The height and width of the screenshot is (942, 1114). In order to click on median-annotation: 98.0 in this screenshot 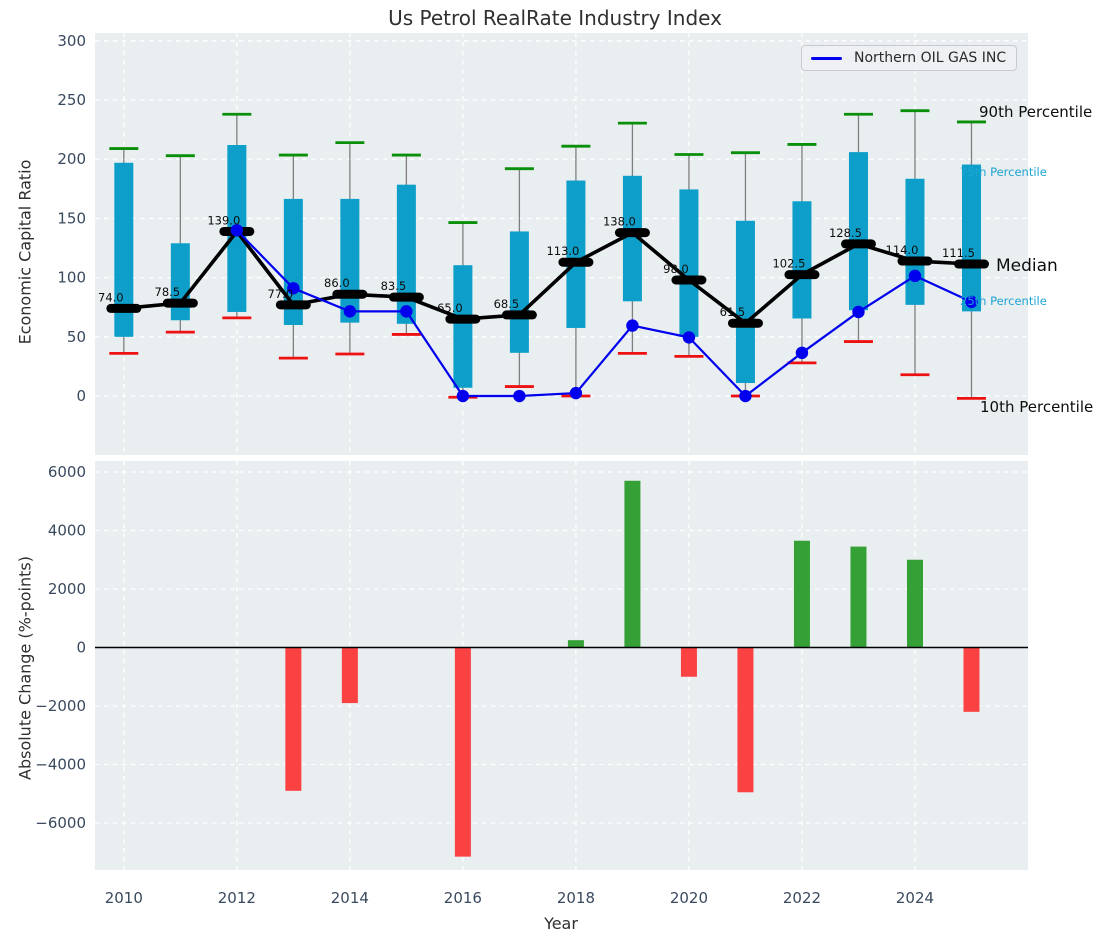, I will do `click(676, 269)`.